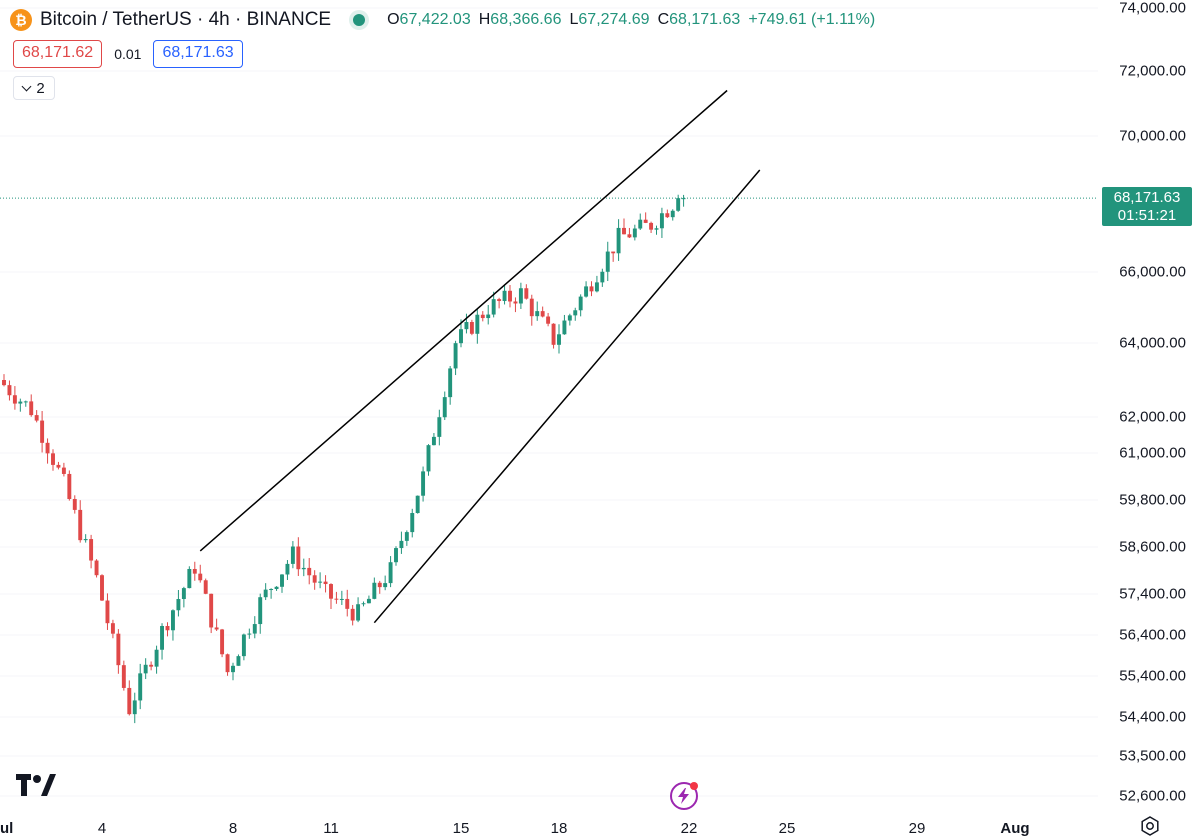 This screenshot has width=1200, height=840. I want to click on gear-icon, so click(1150, 826).